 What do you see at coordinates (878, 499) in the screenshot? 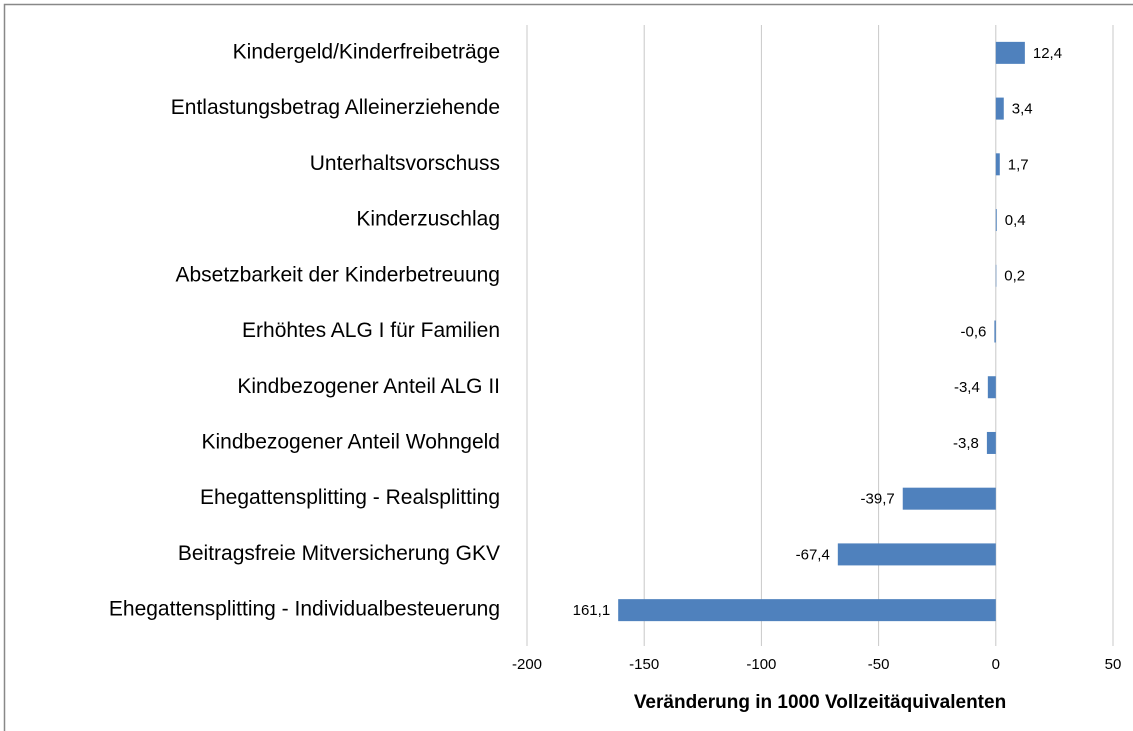
I see `value-label: -39,7` at bounding box center [878, 499].